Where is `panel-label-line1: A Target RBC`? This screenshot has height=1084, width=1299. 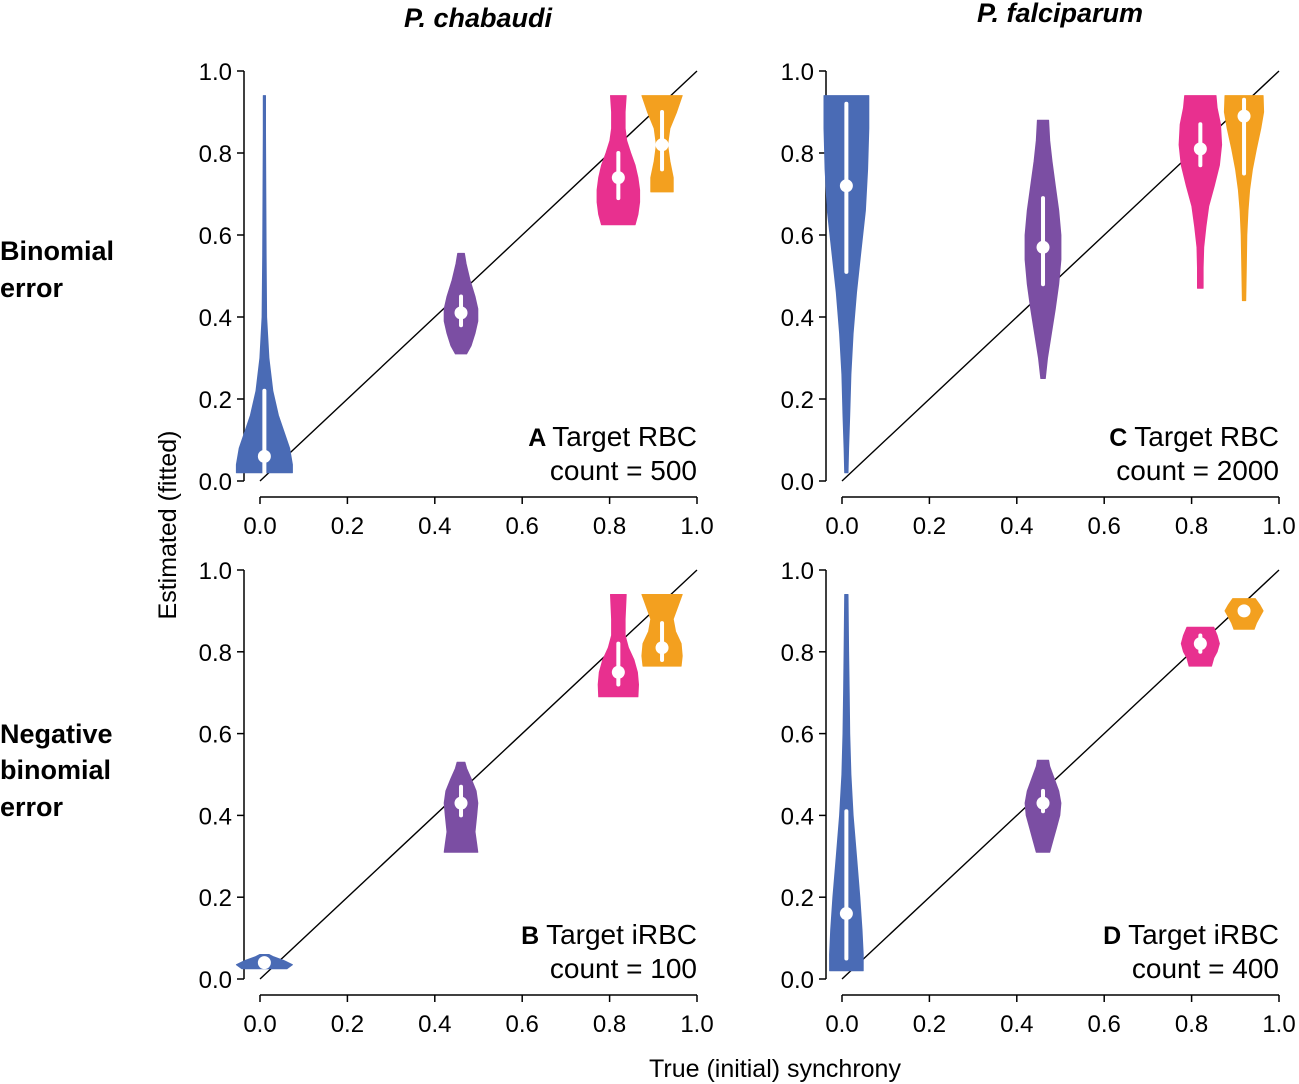 panel-label-line1: A Target RBC is located at coordinates (612, 436).